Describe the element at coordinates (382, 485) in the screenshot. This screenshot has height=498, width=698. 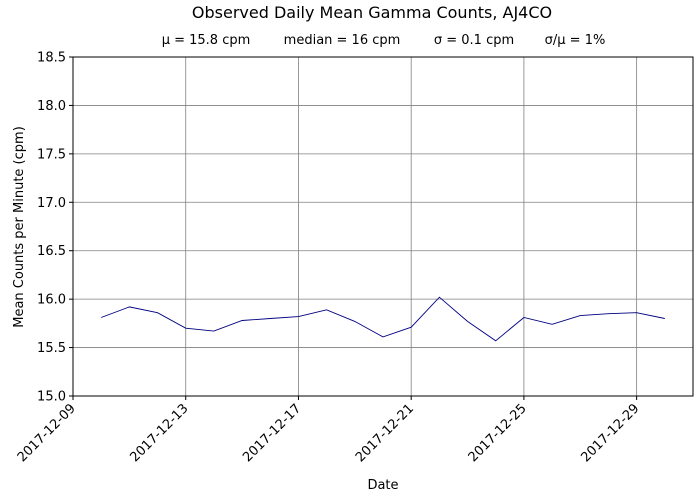
I see `x-axis-label: Date` at that location.